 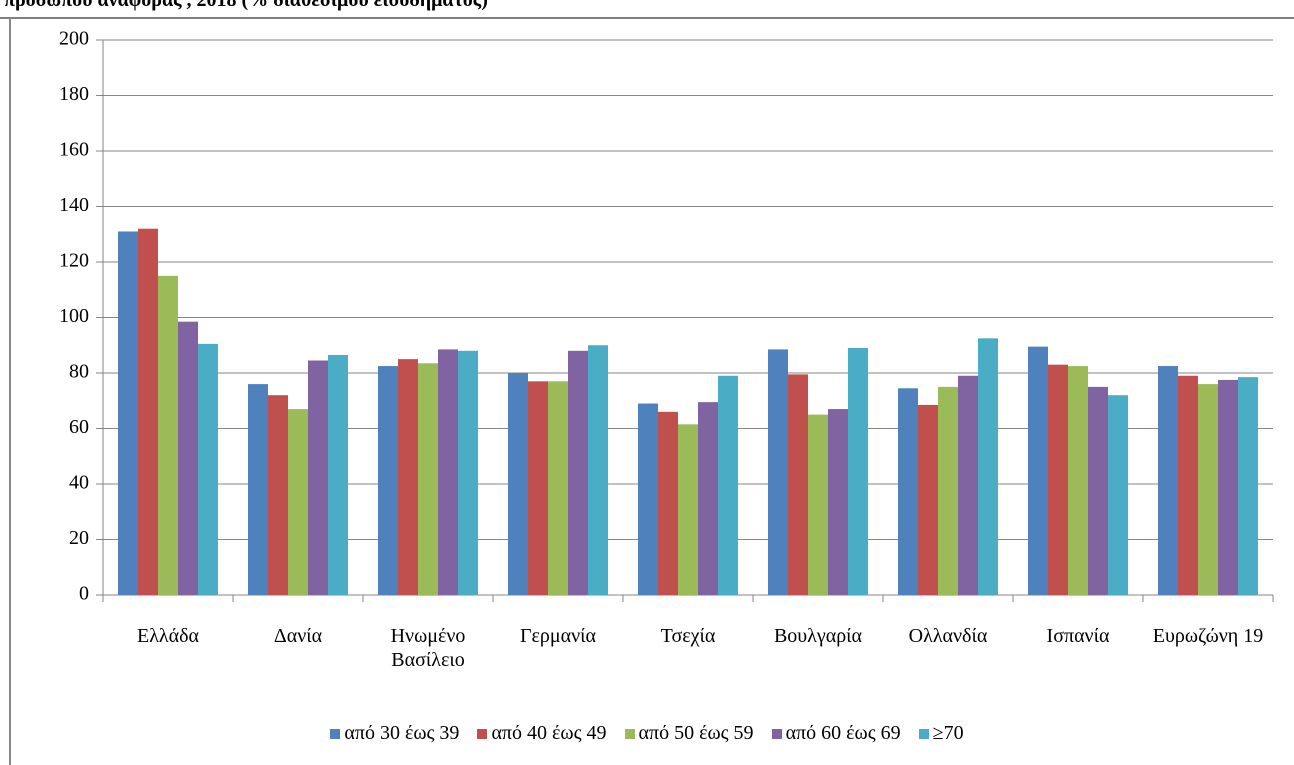 What do you see at coordinates (558, 636) in the screenshot?
I see `x-tick-label: Γερμανία` at bounding box center [558, 636].